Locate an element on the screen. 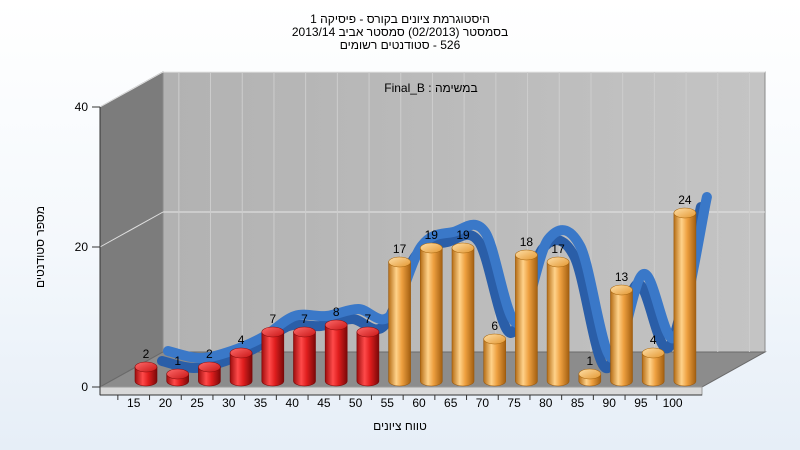 The width and height of the screenshot is (800, 450). x-tick-label: 75 is located at coordinates (514, 403).